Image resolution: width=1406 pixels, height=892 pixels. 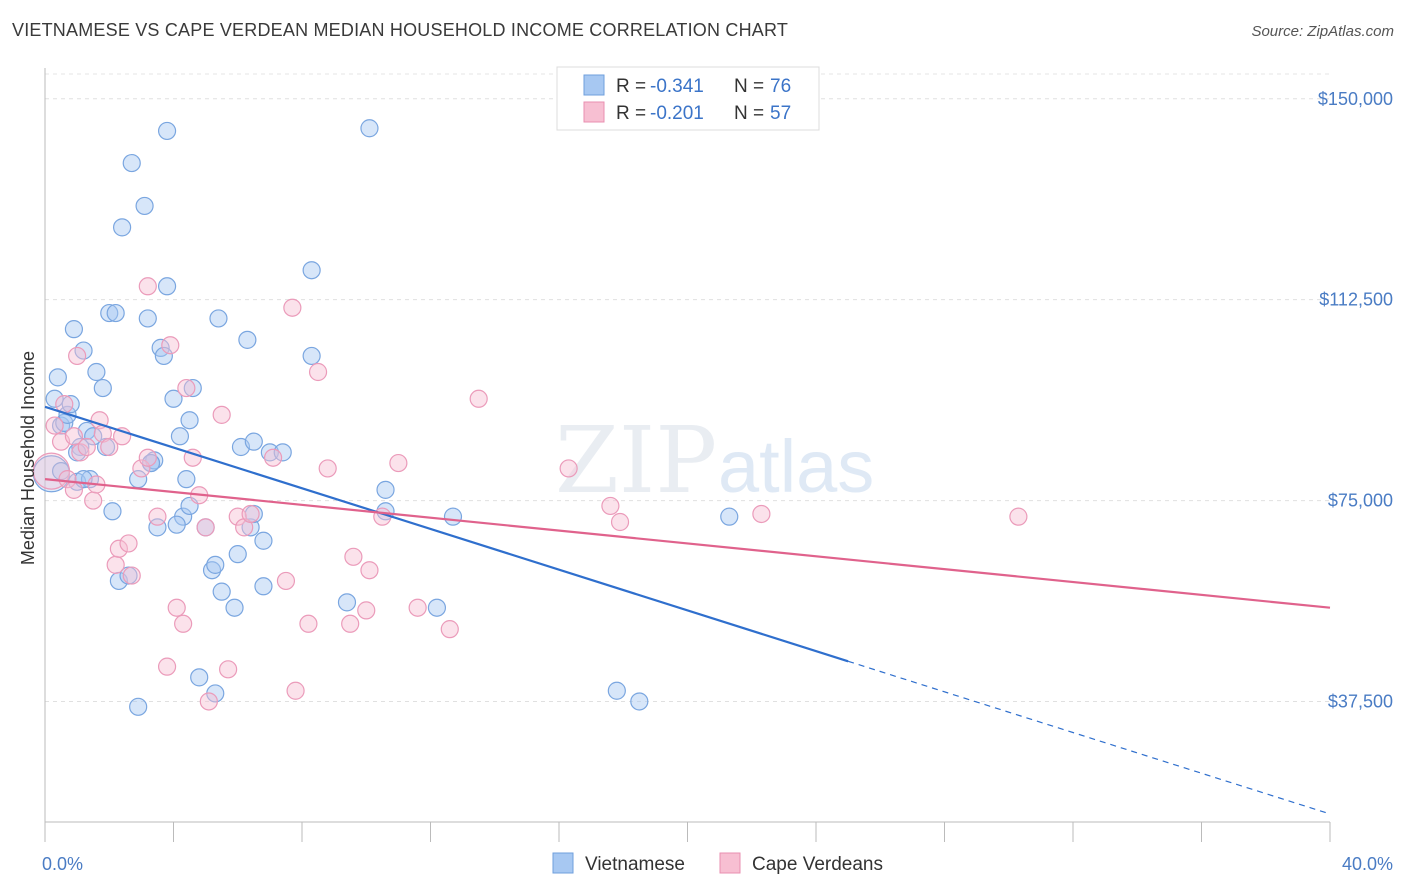 I want to click on trend-vietnamese-extrapolated, so click(x=1089, y=737).